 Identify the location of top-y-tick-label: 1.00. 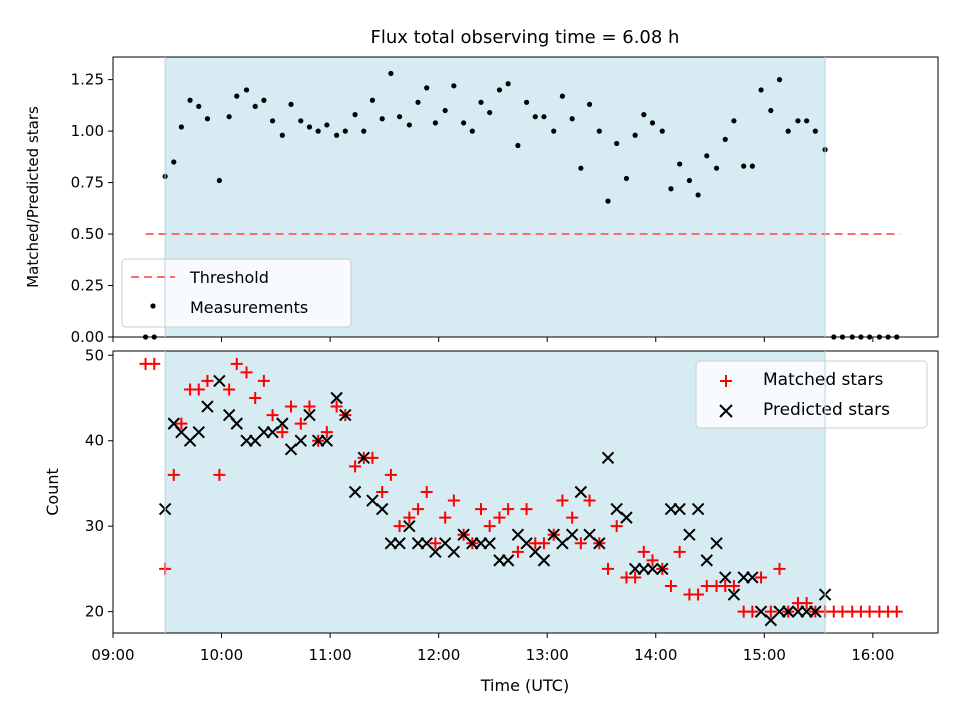
(87, 131).